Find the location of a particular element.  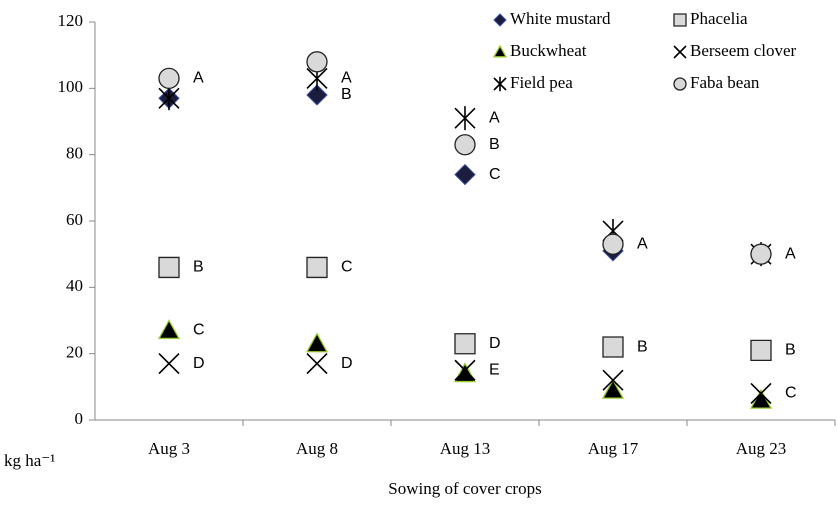

x-tick-label: Aug 3 is located at coordinates (169, 448).